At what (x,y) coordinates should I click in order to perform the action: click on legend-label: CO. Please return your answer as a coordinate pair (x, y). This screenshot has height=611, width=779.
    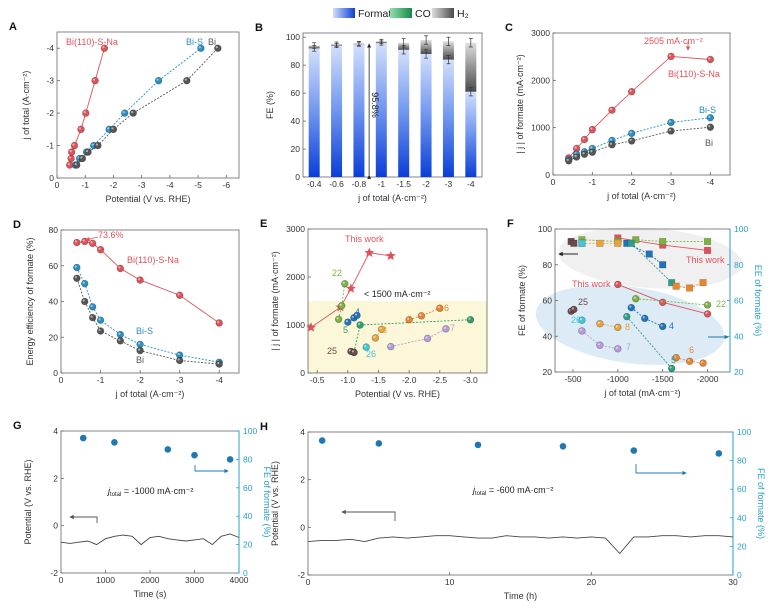
    Looking at the image, I should click on (423, 14).